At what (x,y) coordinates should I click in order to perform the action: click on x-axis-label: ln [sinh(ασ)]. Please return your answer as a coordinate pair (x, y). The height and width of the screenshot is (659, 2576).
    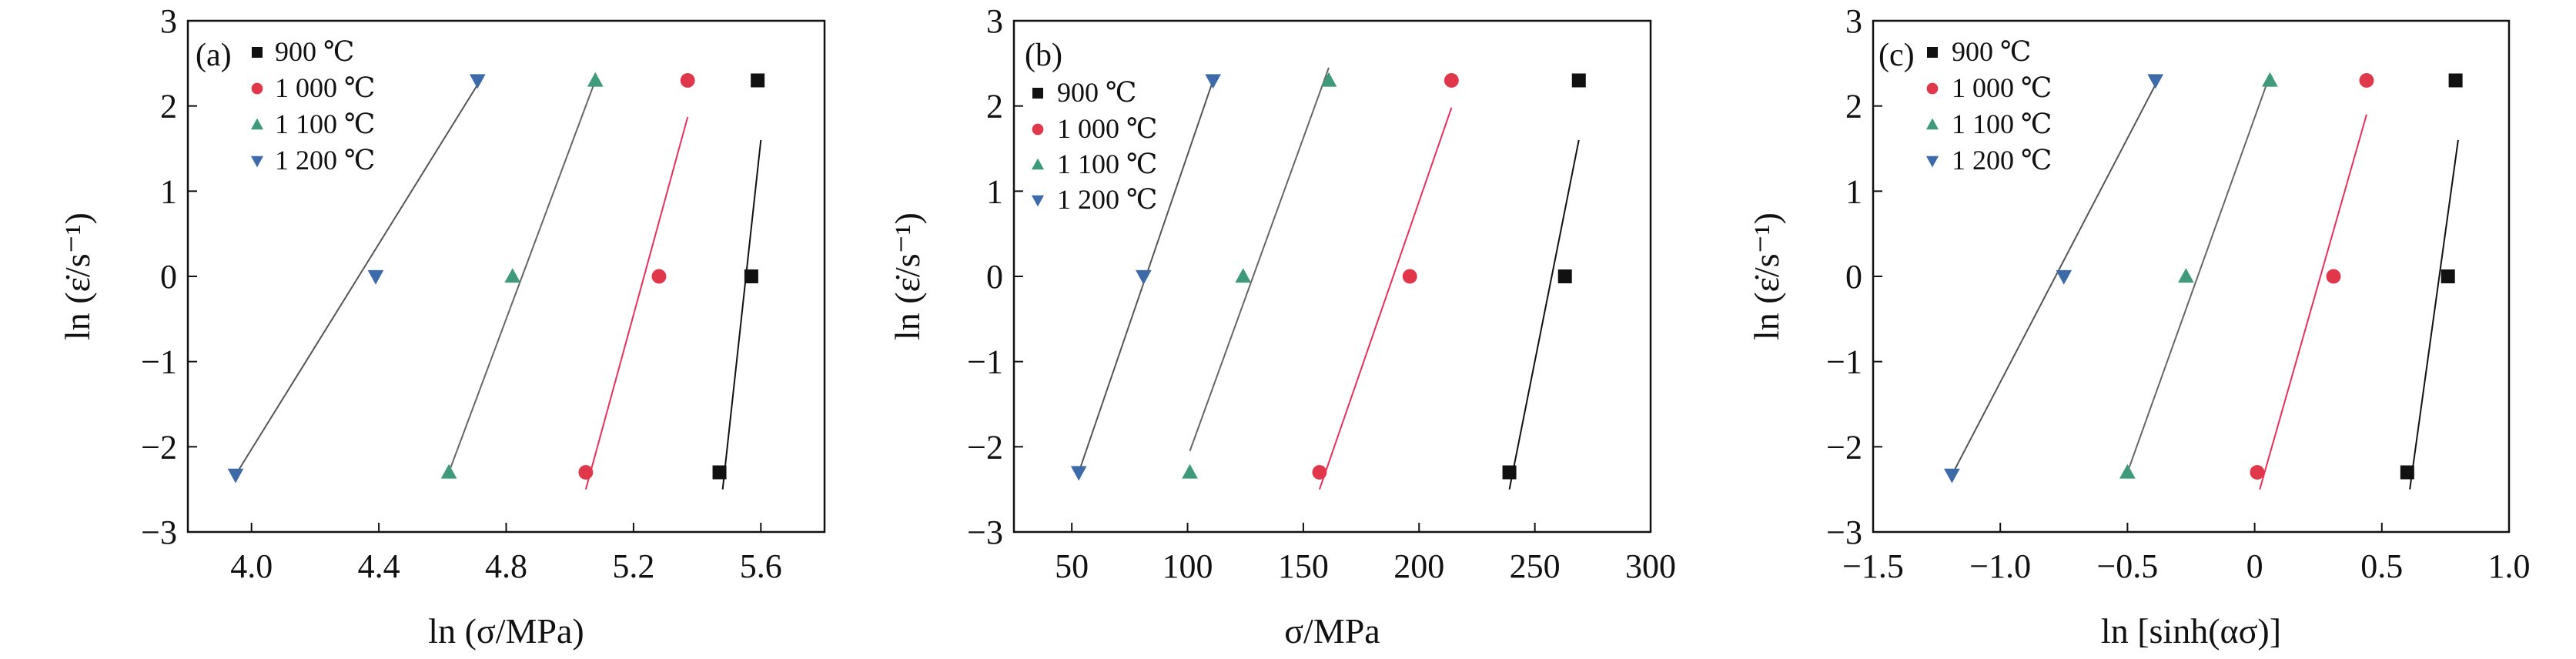
    Looking at the image, I should click on (2191, 631).